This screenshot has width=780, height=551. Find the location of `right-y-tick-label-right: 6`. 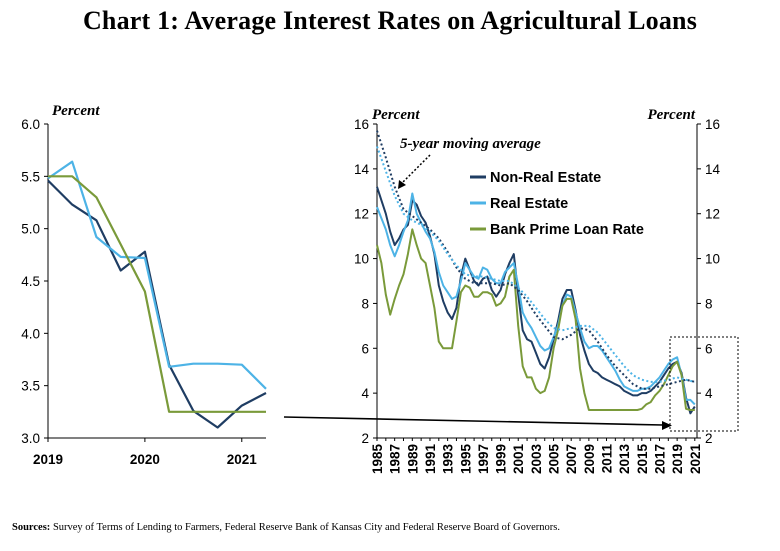

right-y-tick-label-right: 6 is located at coordinates (709, 348).